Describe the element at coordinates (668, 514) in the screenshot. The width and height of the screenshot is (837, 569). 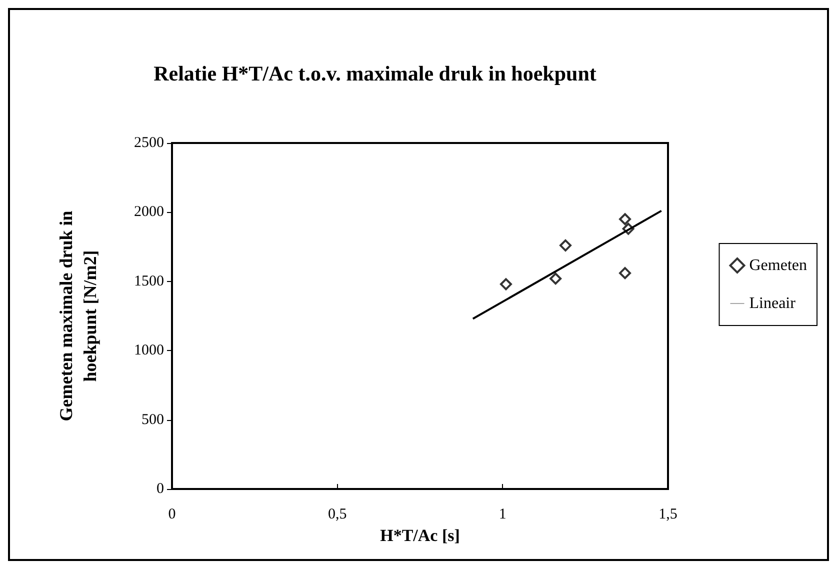
I see `x-tick-label: 1,5` at that location.